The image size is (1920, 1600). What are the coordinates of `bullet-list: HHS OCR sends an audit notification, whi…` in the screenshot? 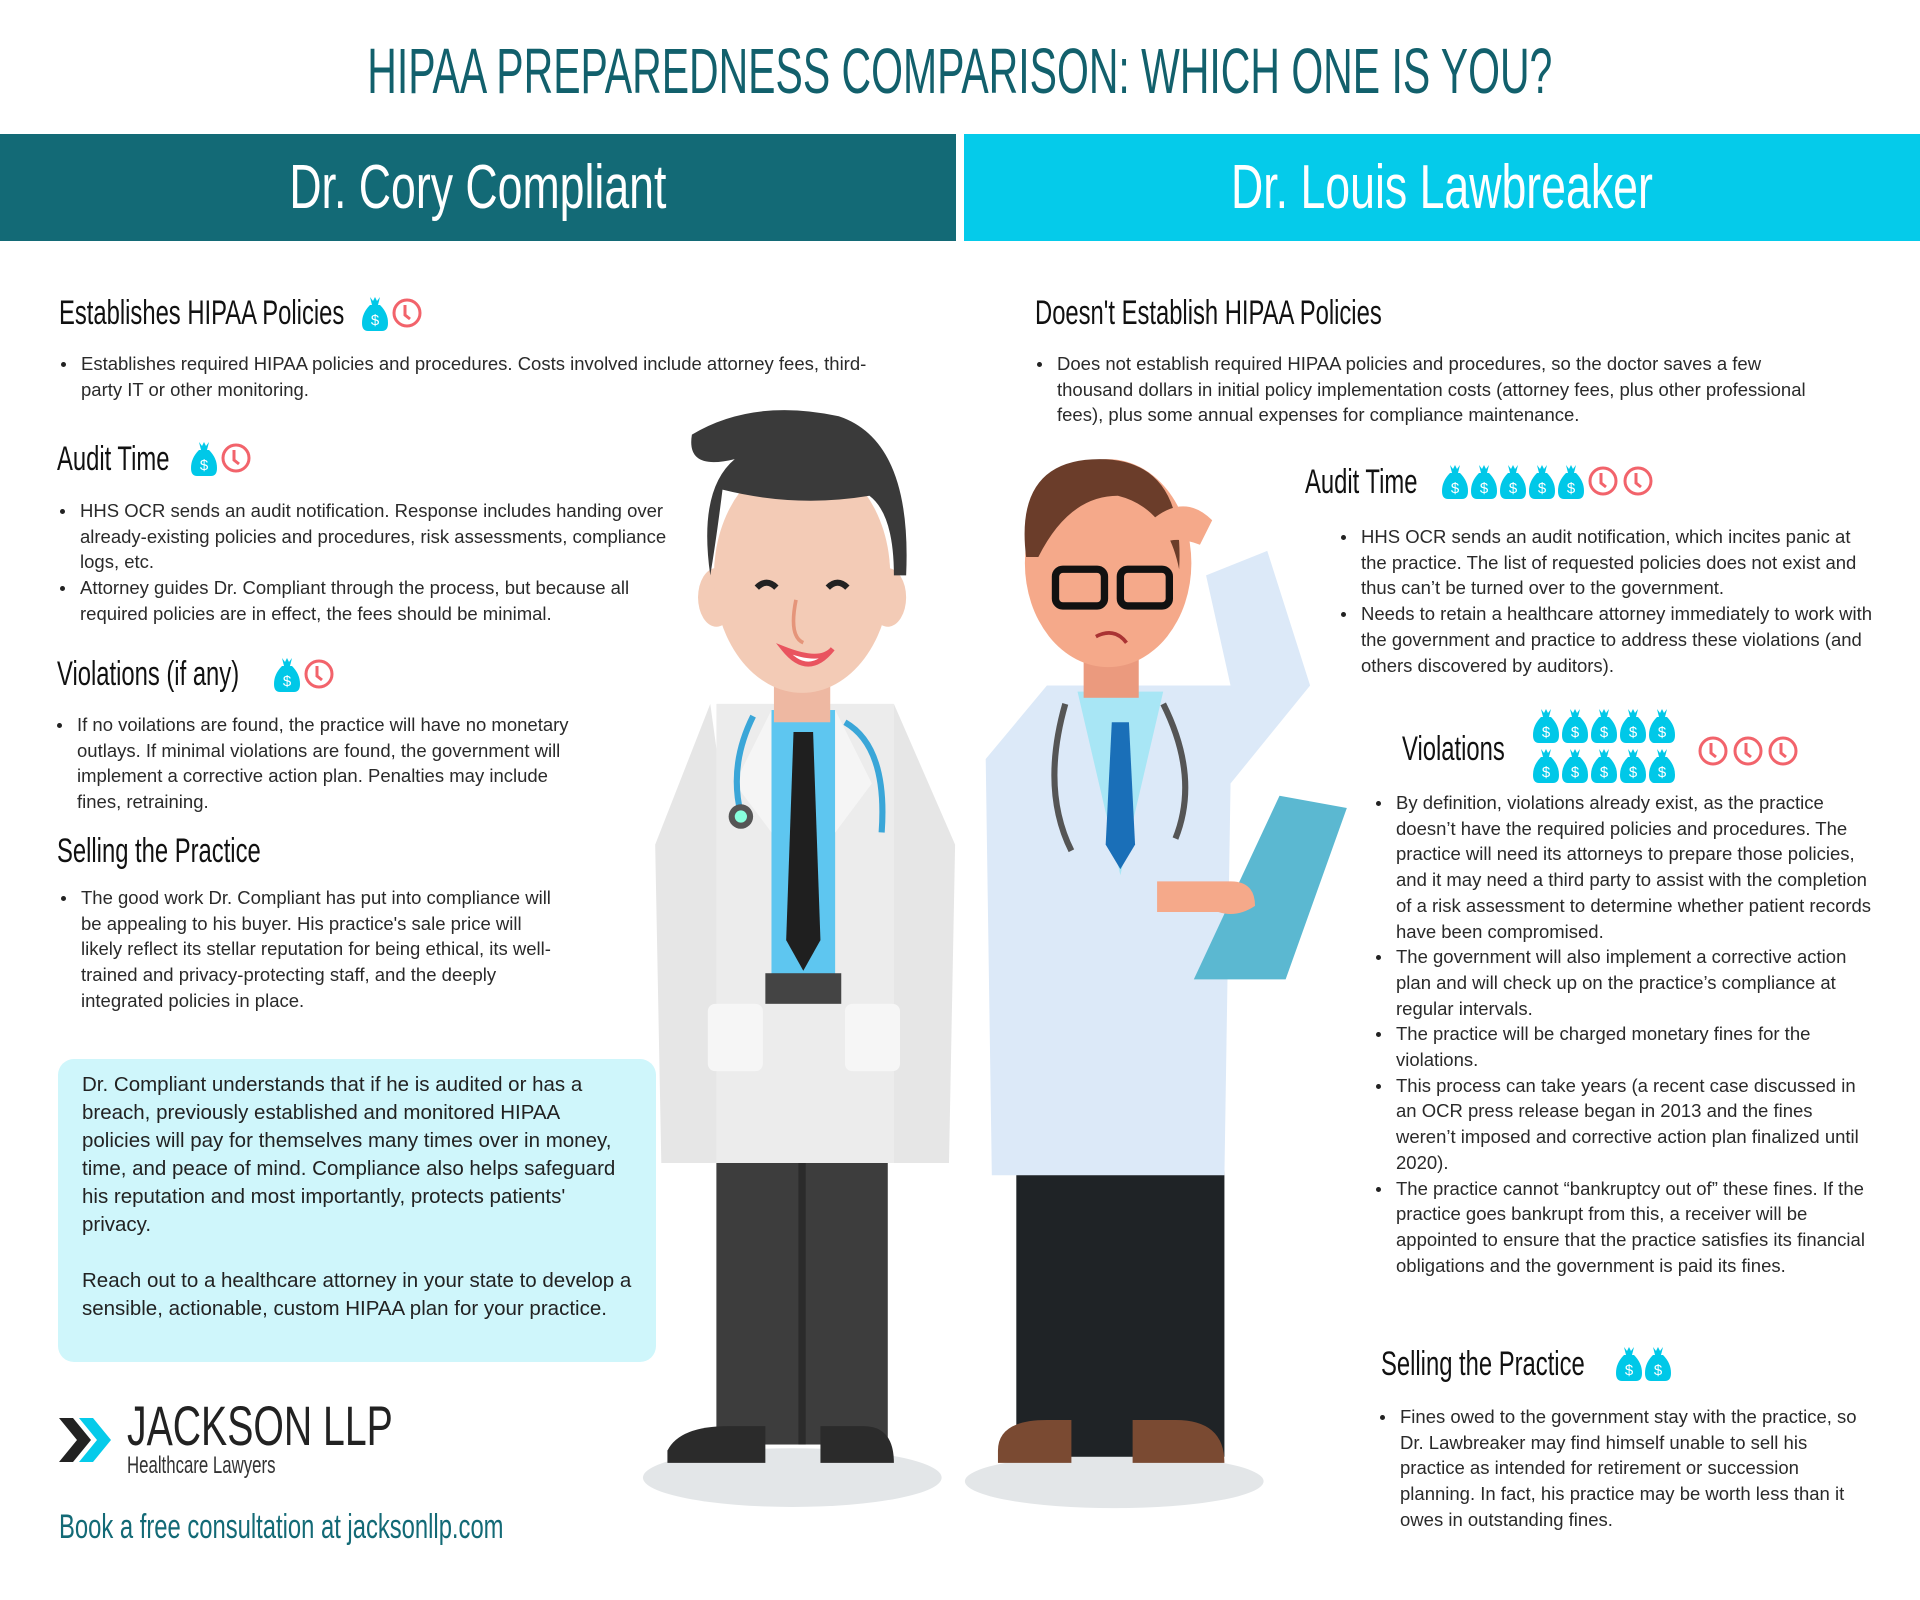 It's located at (1609, 601).